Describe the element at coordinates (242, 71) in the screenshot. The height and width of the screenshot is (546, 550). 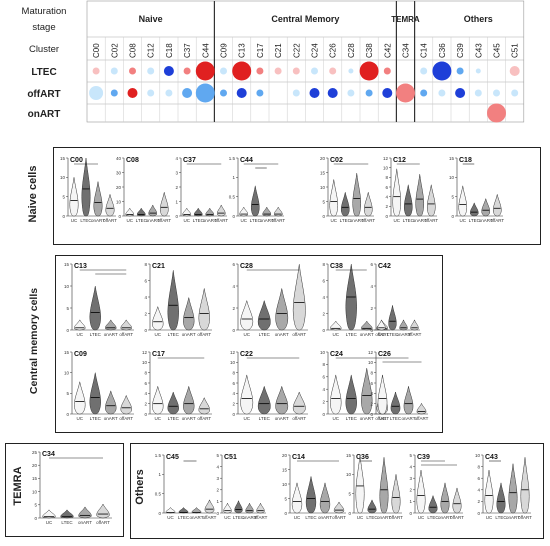
I see `dot-ltec-c13` at that location.